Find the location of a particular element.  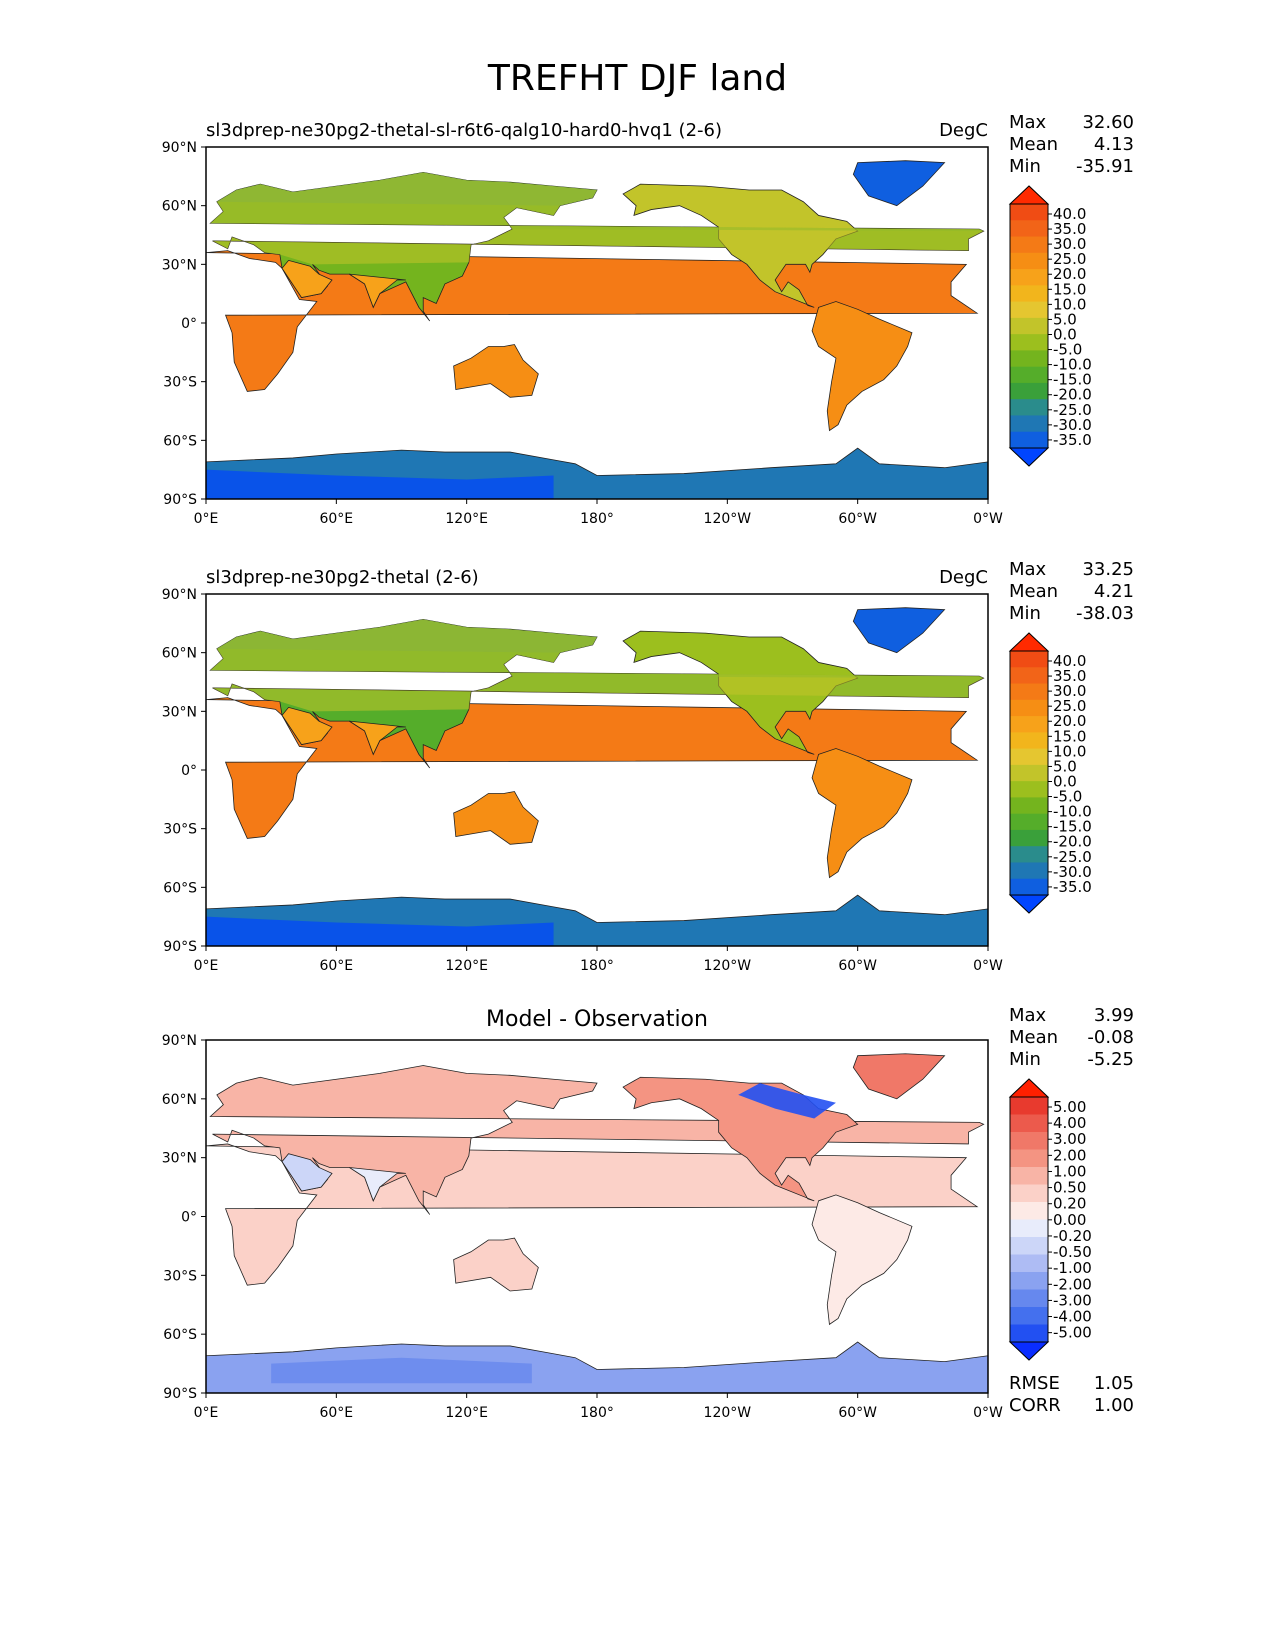

stat-label: Max is located at coordinates (1028, 569).